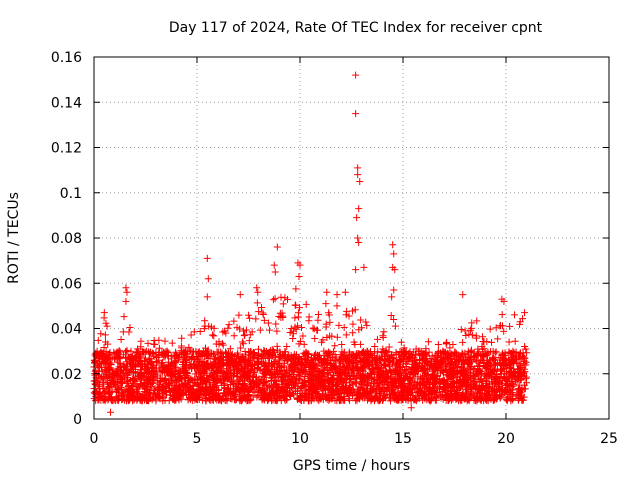 The height and width of the screenshot is (480, 640). I want to click on y-tick-label: 0.06, so click(66, 284).